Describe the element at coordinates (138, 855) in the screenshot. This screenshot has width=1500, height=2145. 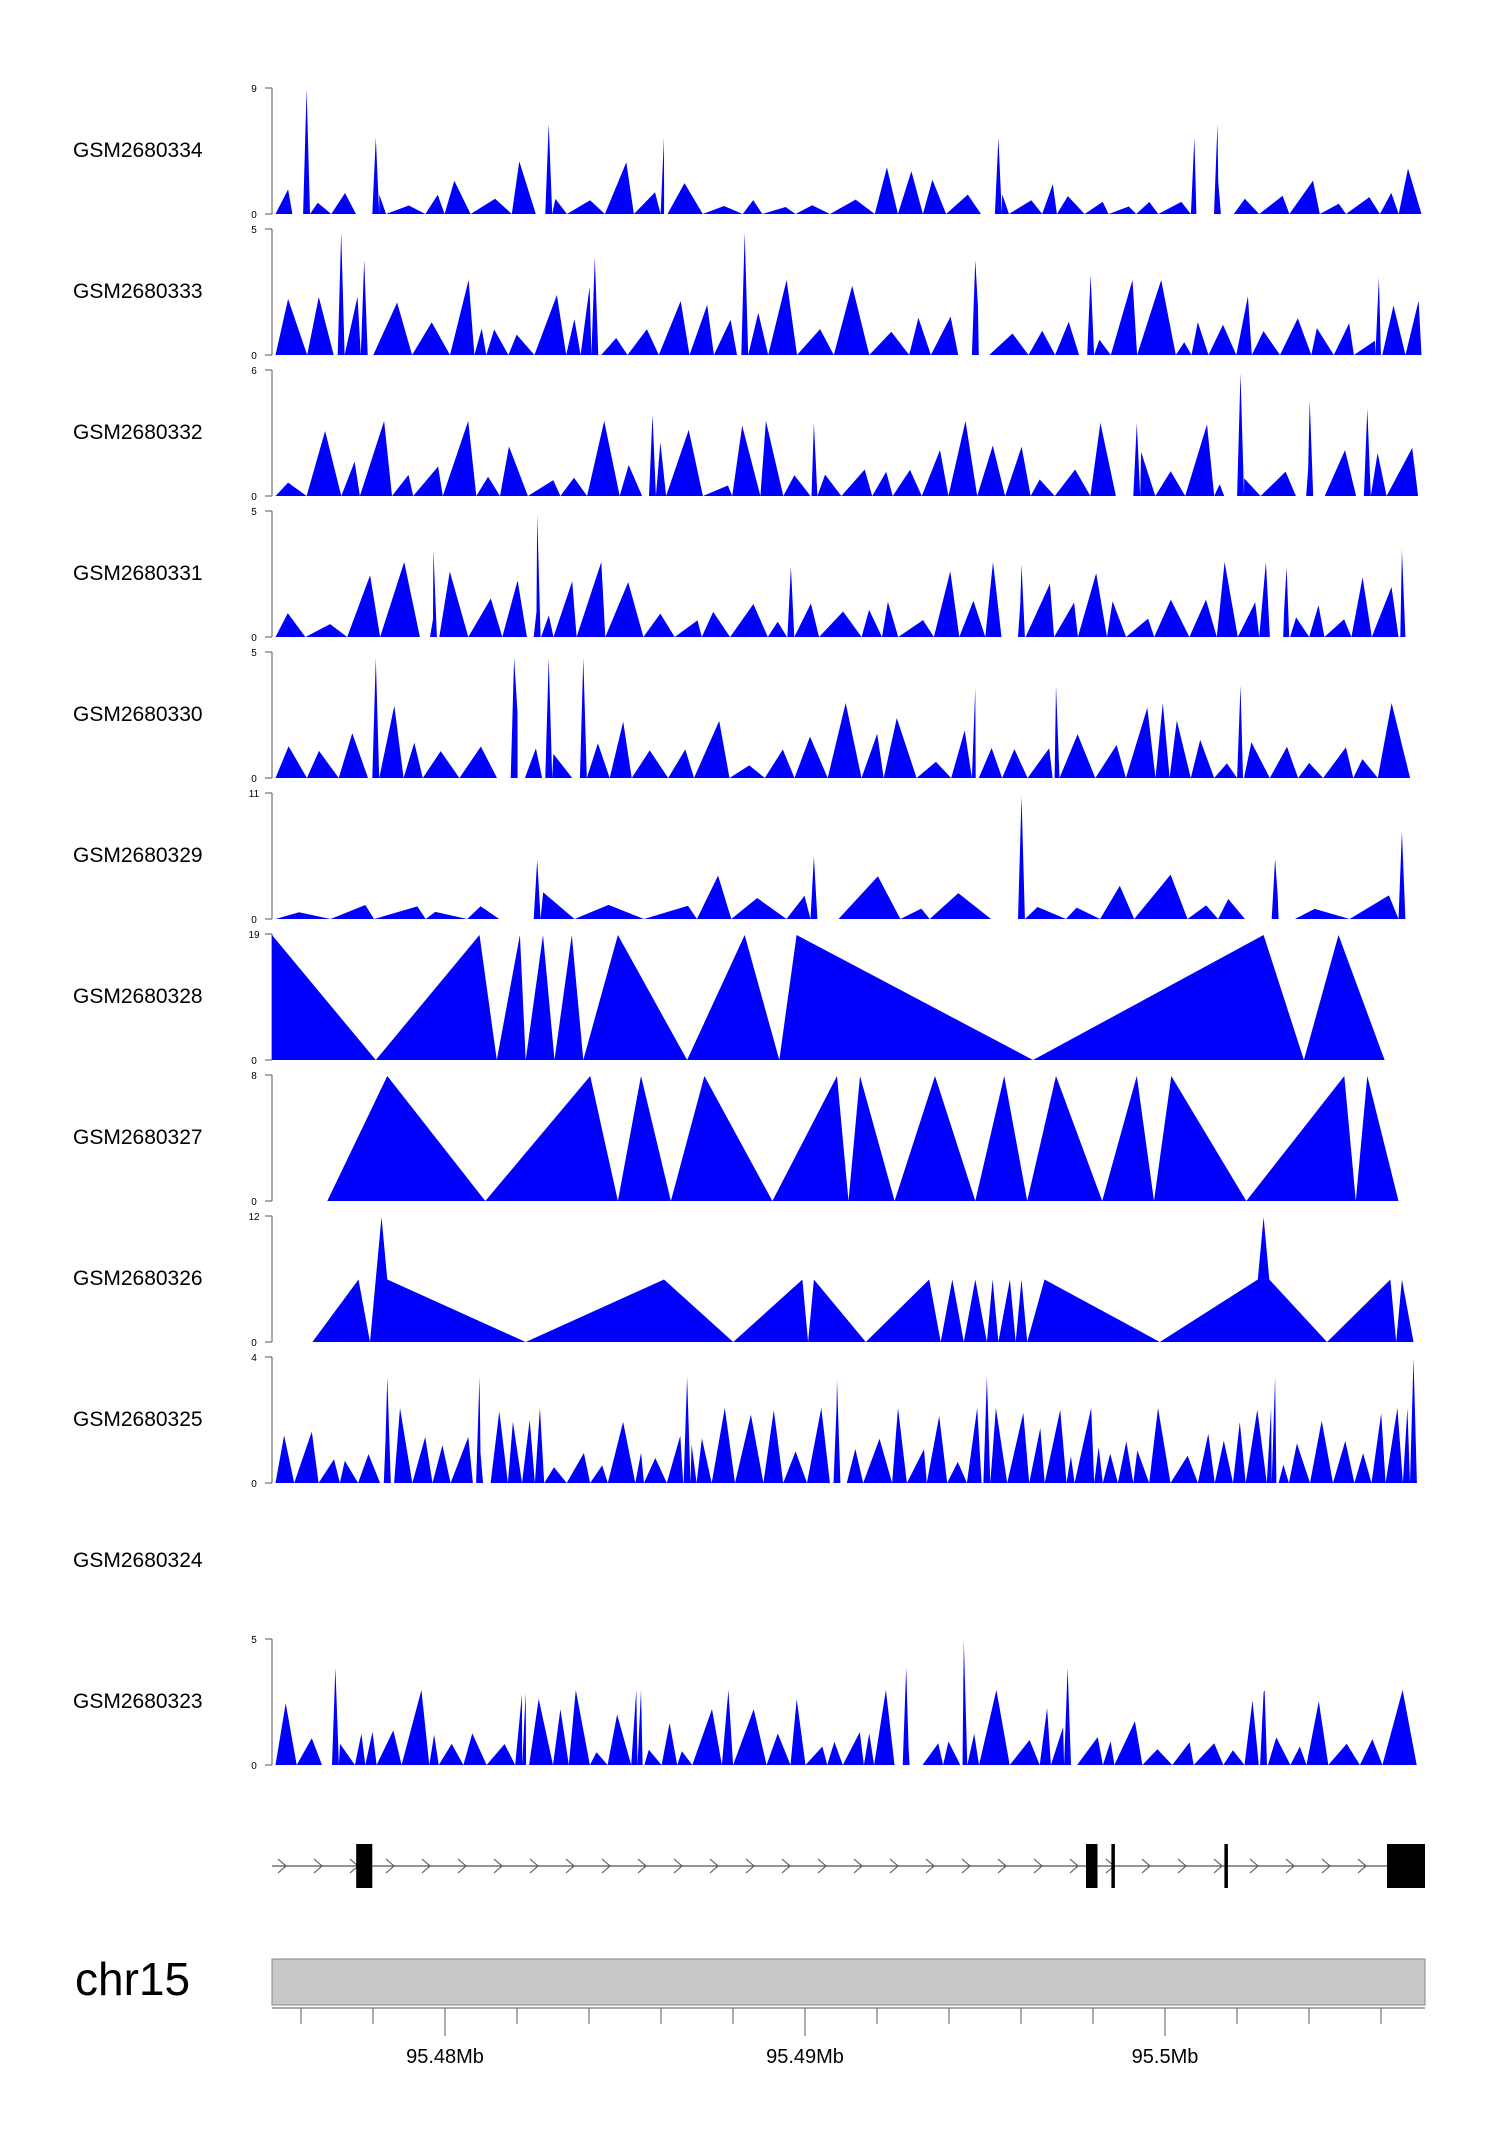
I see `track-label: GSM2680329` at that location.